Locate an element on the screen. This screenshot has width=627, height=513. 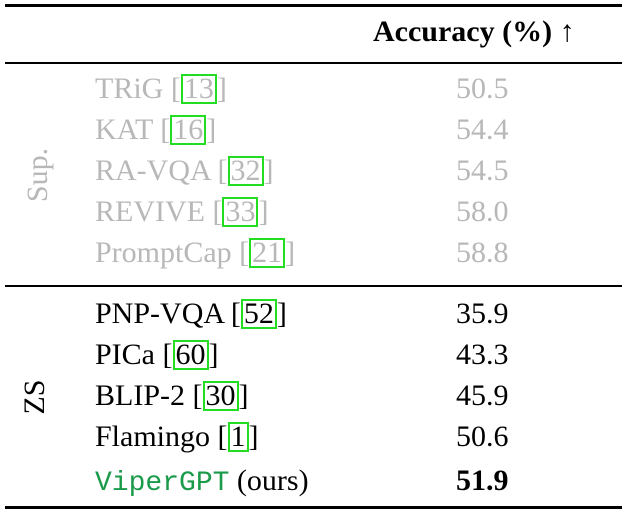
method-name: BLIP-2 is located at coordinates (140, 395).